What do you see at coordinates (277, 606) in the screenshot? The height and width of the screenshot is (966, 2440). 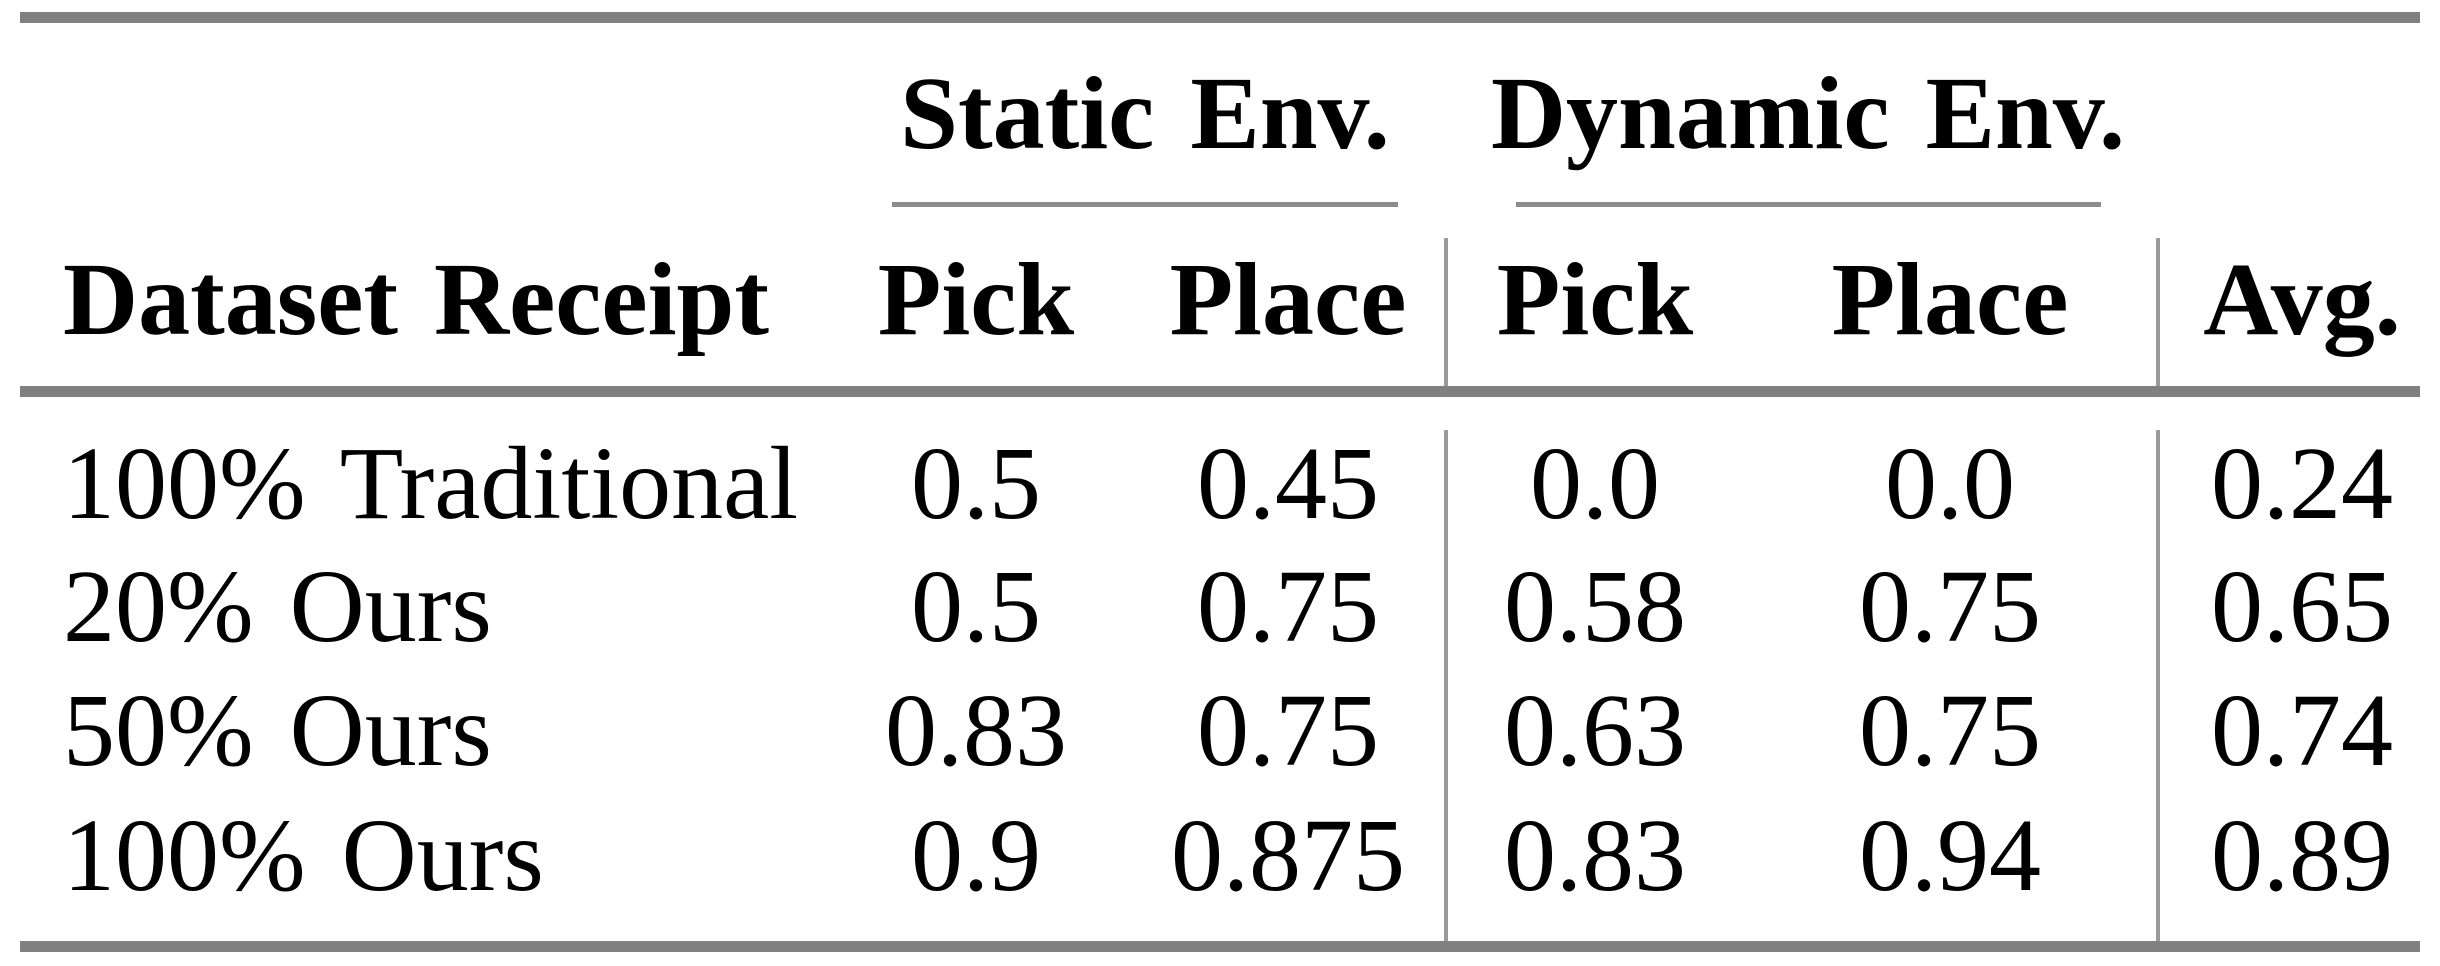 I see `row-label: 20% Ours` at bounding box center [277, 606].